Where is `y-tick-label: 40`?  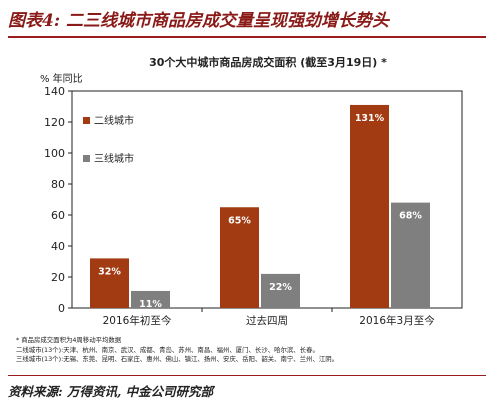 y-tick-label: 40 is located at coordinates (58, 246).